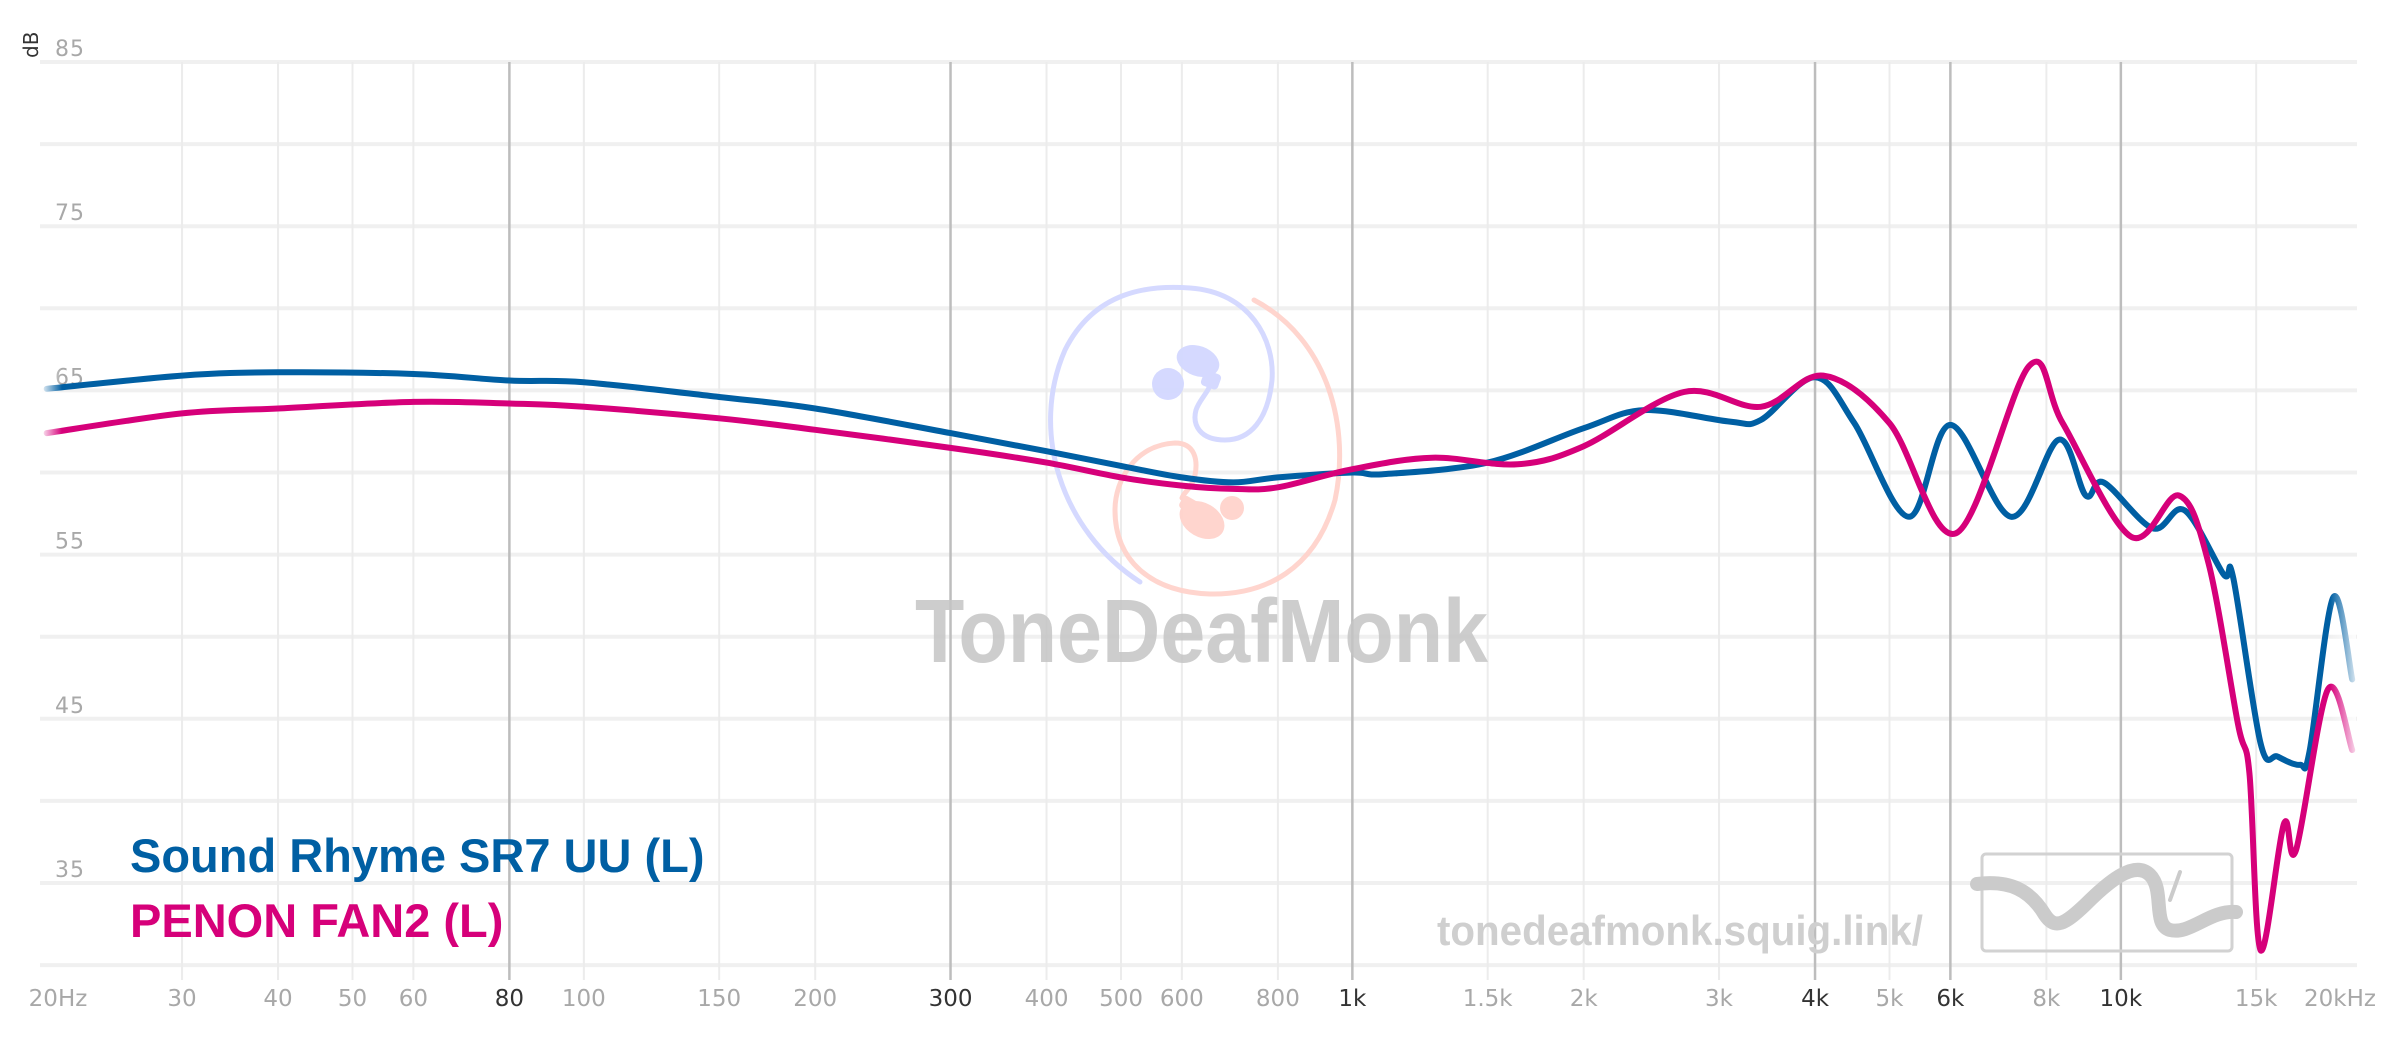 The width and height of the screenshot is (2400, 1038). What do you see at coordinates (1890, 999) in the screenshot?
I see `x-tick-label: 5k` at bounding box center [1890, 999].